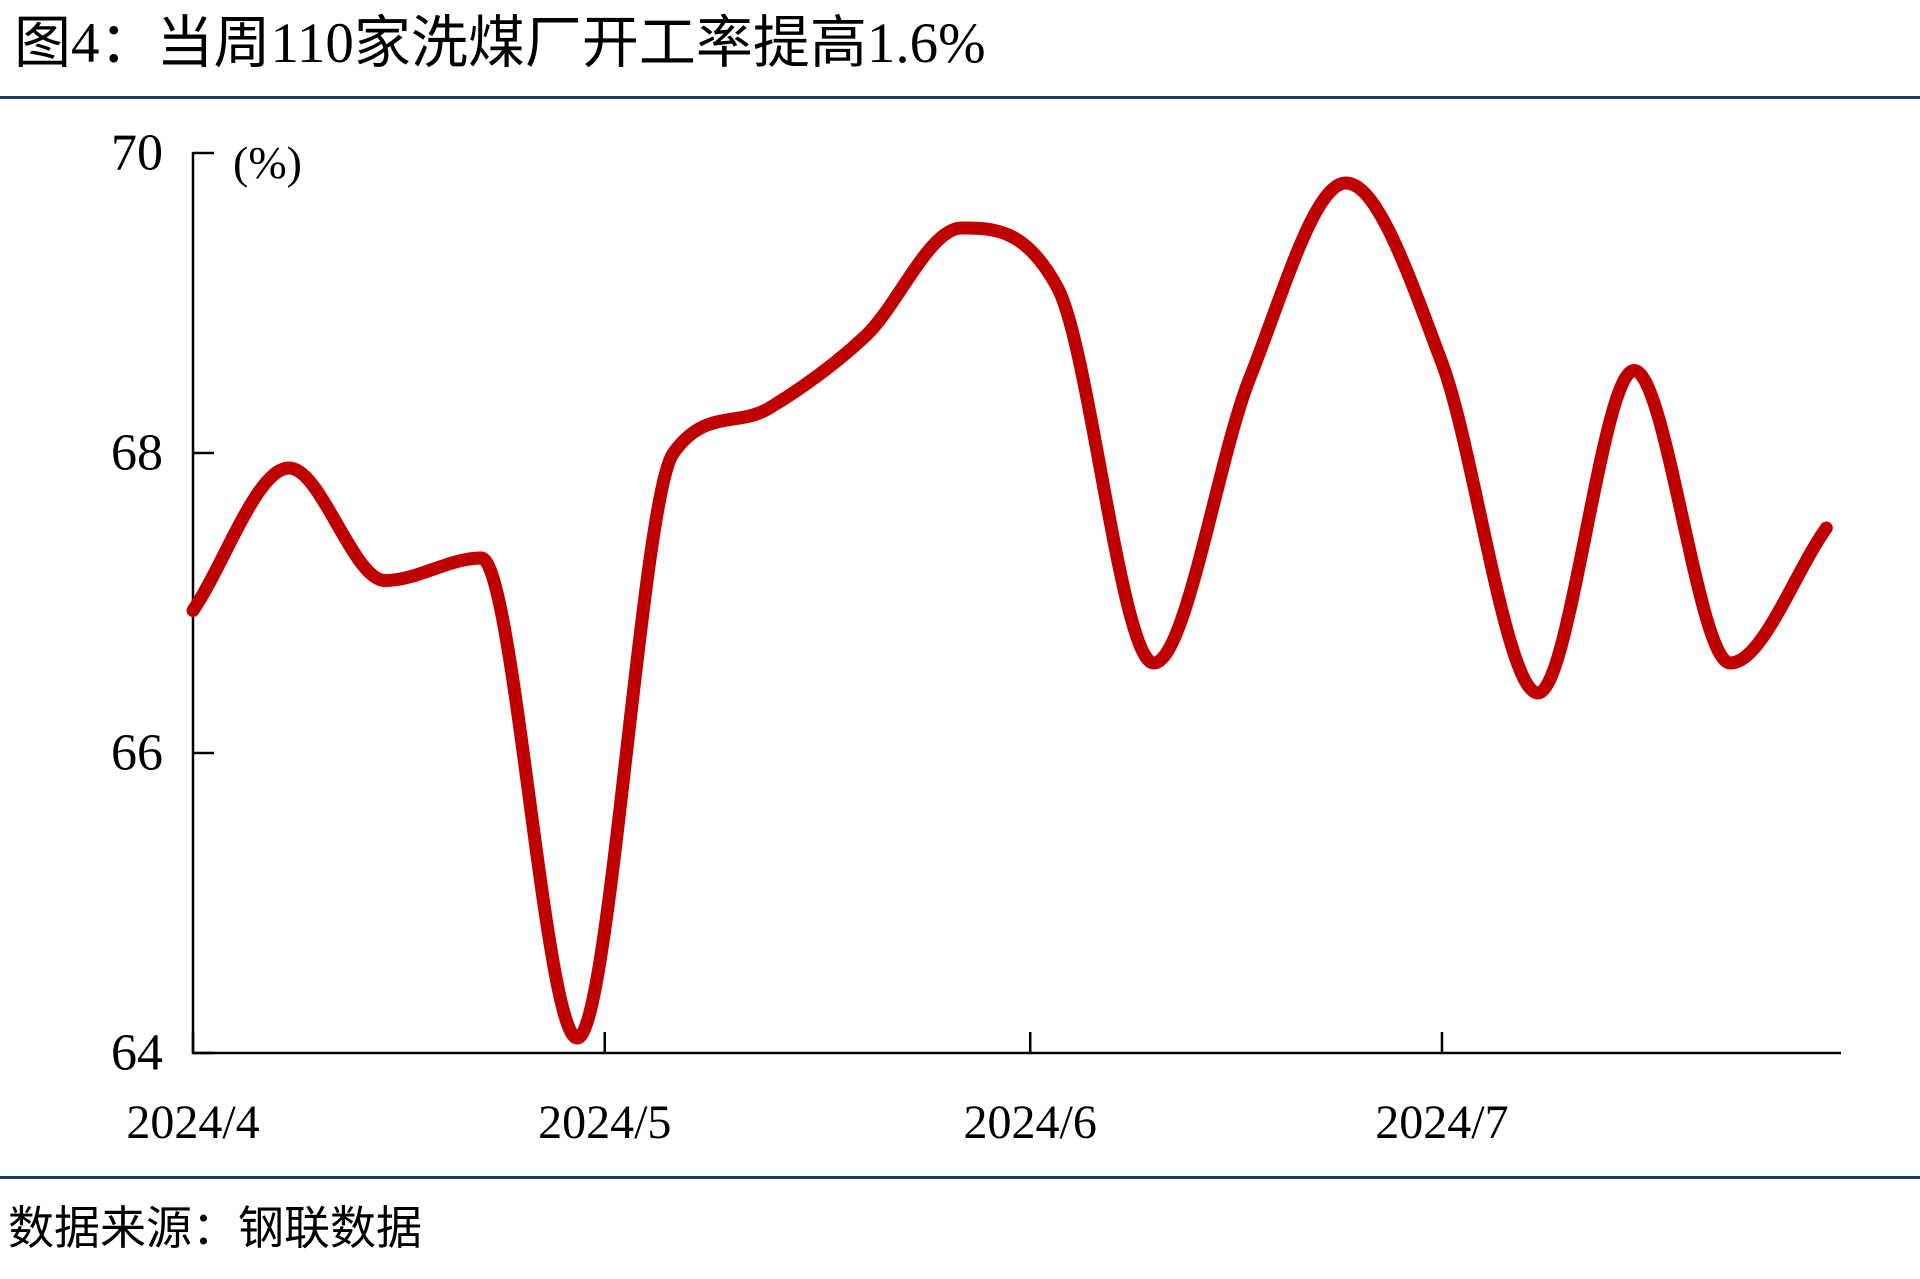  Describe the element at coordinates (604, 1122) in the screenshot. I see `x-tick-label: 2024/5` at that location.